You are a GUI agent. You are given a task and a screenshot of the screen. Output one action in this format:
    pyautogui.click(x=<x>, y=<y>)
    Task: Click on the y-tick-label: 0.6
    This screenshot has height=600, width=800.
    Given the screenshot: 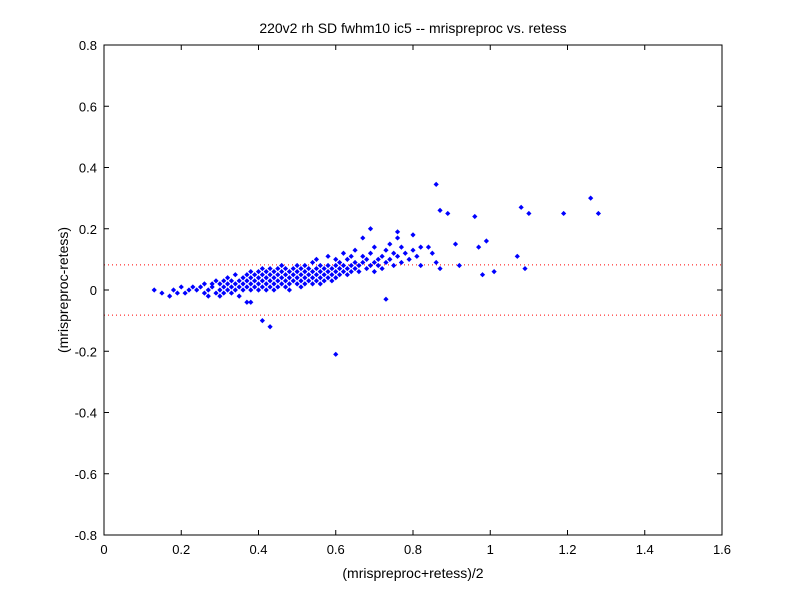 What is the action you would take?
    pyautogui.click(x=88, y=106)
    